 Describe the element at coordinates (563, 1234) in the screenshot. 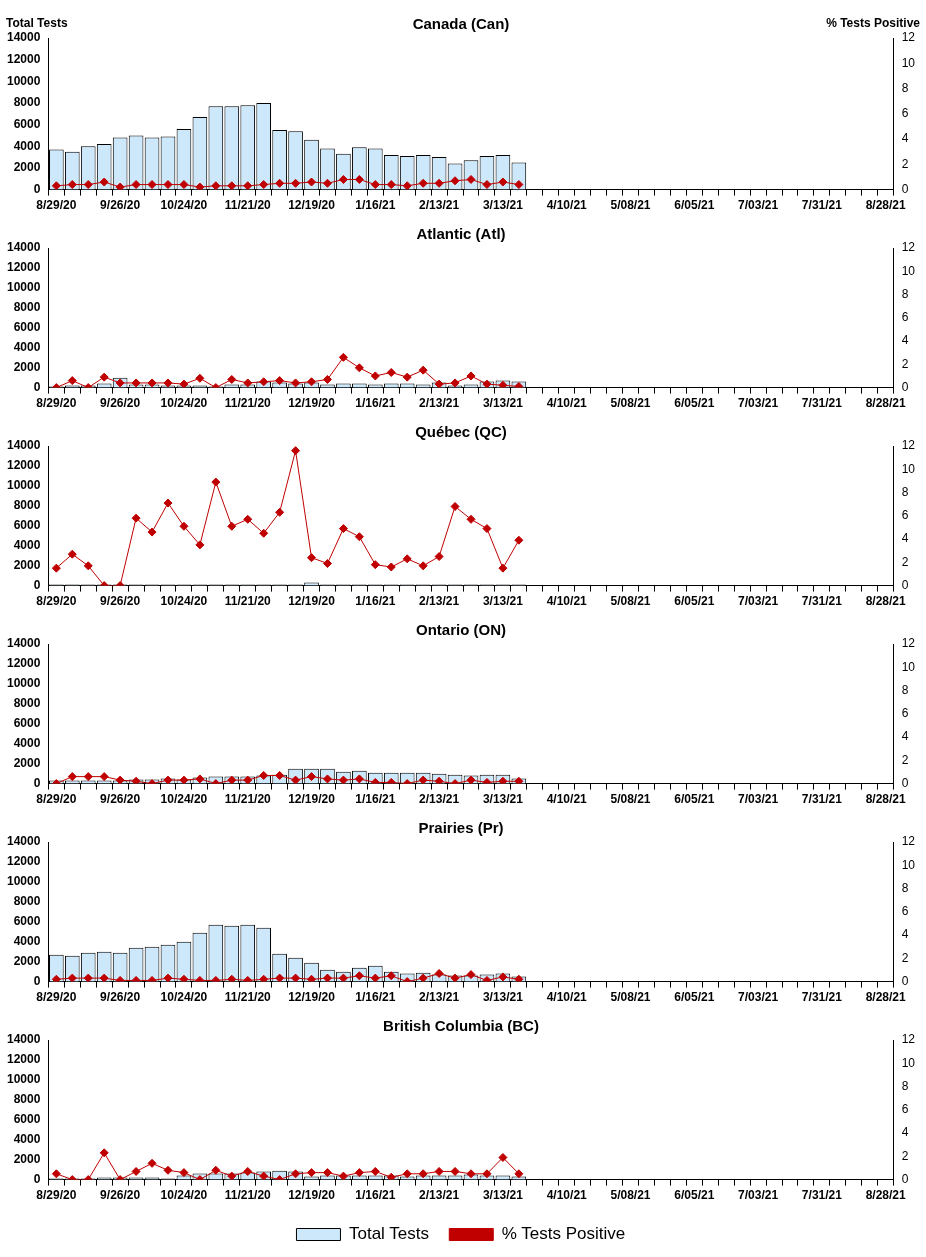

I see `legend-label: % Tests Positive` at that location.